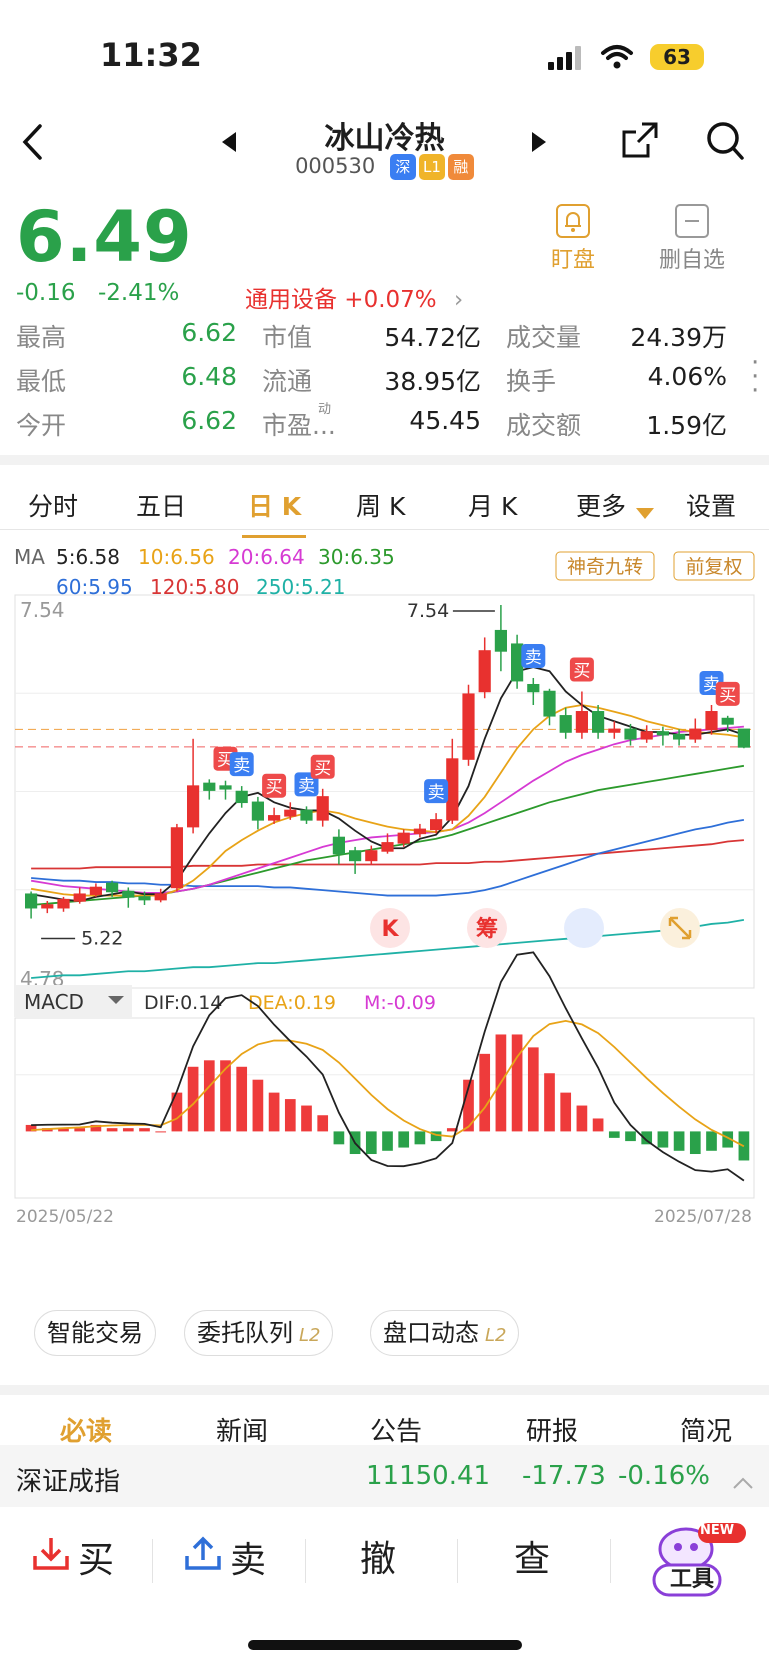 The image size is (769, 1665). Describe the element at coordinates (565, 60) in the screenshot. I see `signal-icon` at that location.